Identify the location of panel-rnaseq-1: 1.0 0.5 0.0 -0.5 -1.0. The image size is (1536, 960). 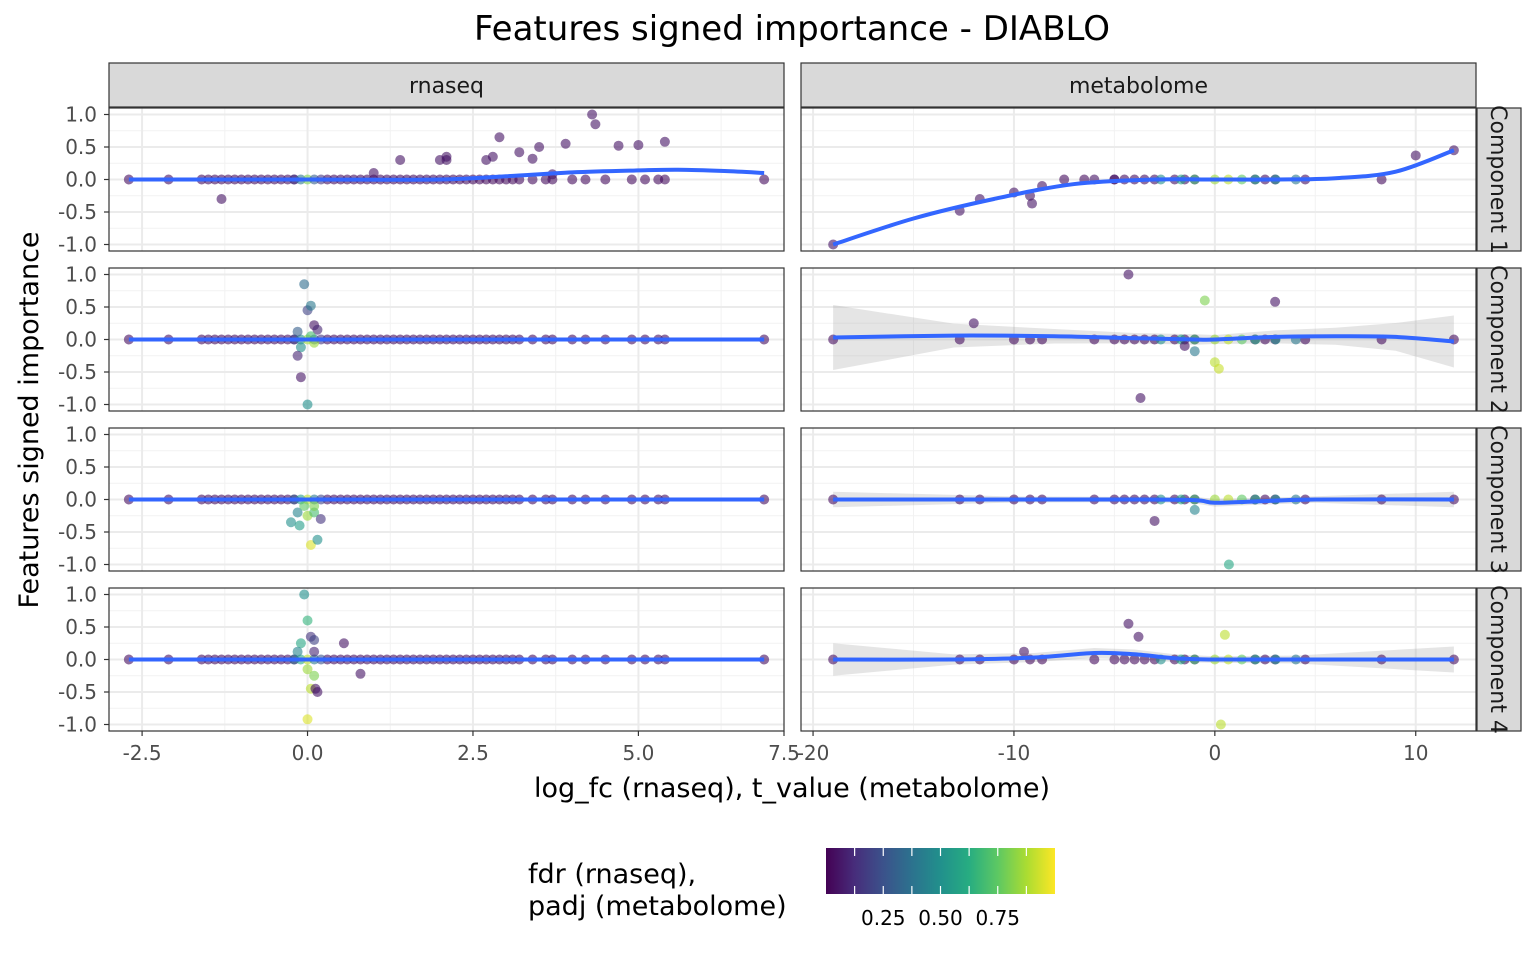
(421, 180).